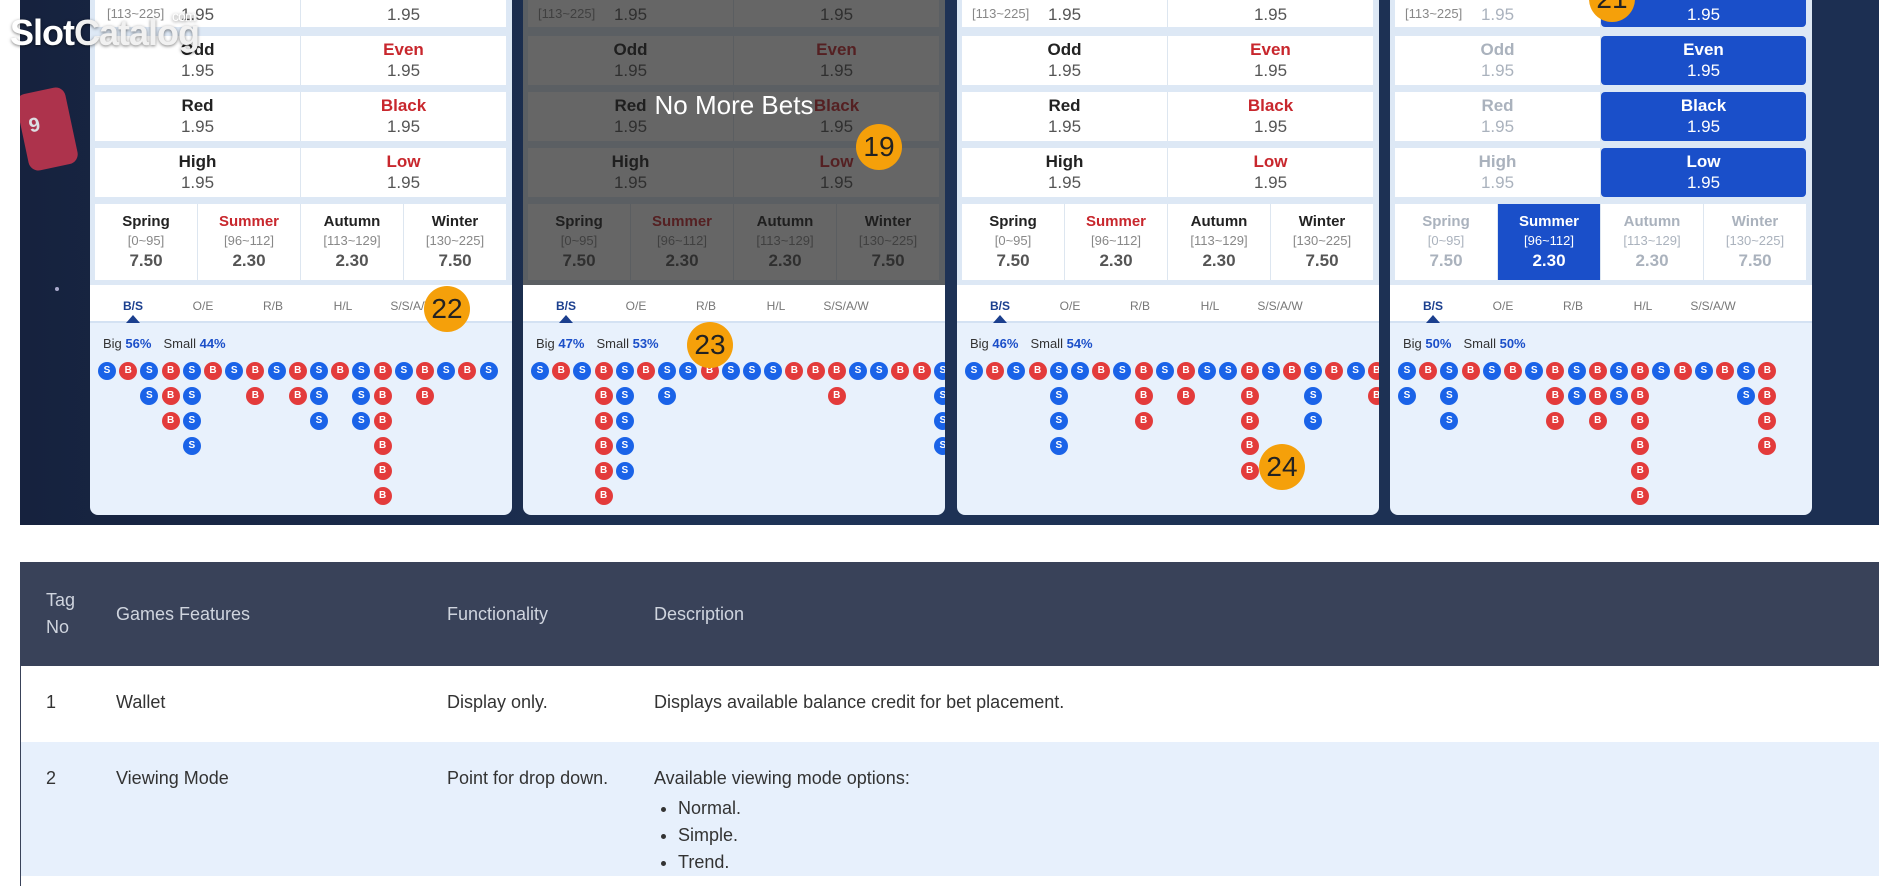  Describe the element at coordinates (51, 702) in the screenshot. I see `cell-tag: 1` at that location.